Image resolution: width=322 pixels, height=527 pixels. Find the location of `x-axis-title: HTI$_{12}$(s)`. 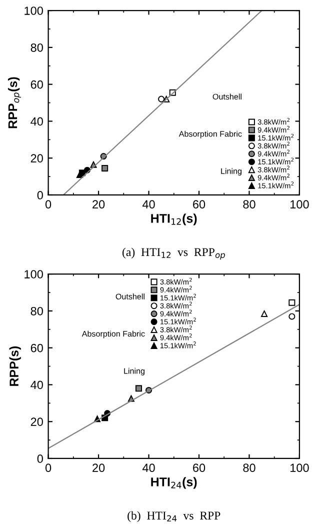

x-axis-title: HTI$_{12}$(s) is located at coordinates (174, 220).